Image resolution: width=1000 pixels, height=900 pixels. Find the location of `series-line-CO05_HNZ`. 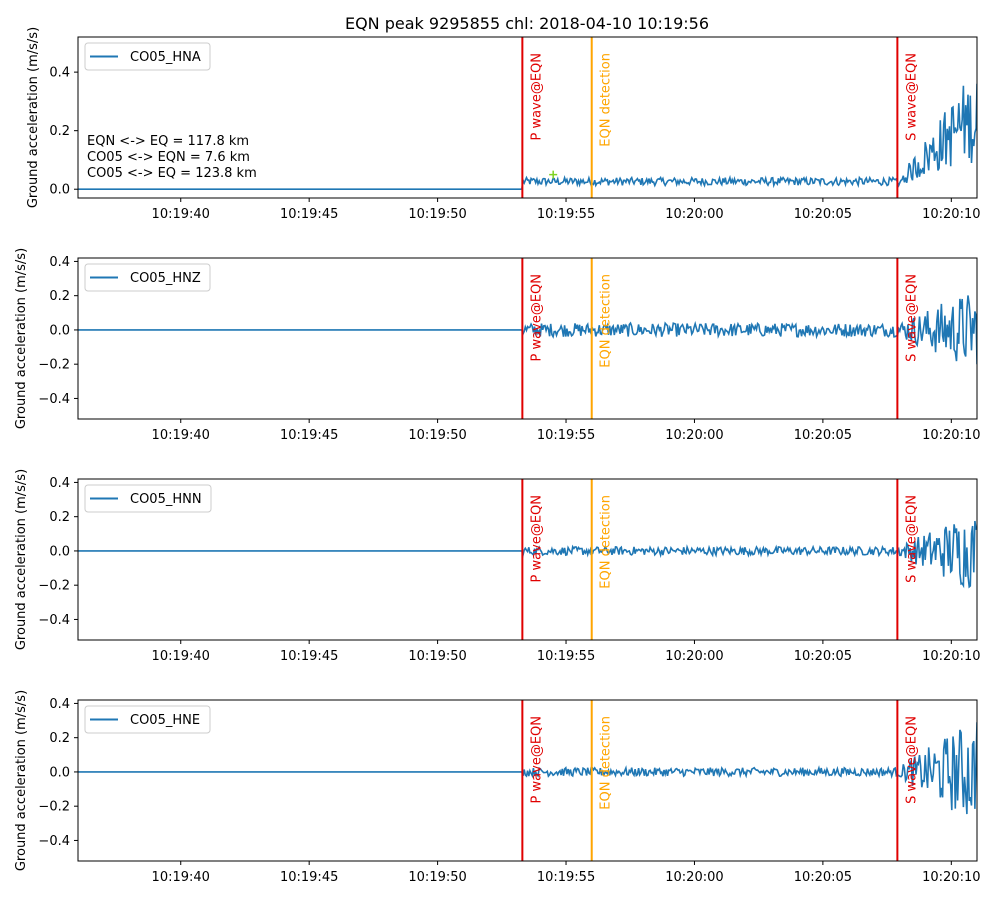

series-line-CO05_HNZ is located at coordinates (527, 330).